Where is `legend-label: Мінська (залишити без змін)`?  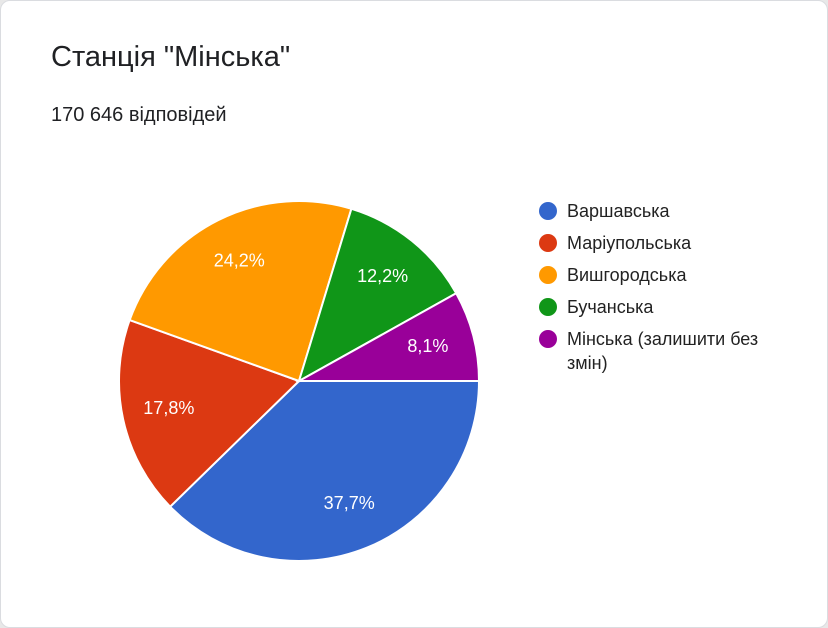 legend-label: Мінська (залишити без змін) is located at coordinates (663, 351).